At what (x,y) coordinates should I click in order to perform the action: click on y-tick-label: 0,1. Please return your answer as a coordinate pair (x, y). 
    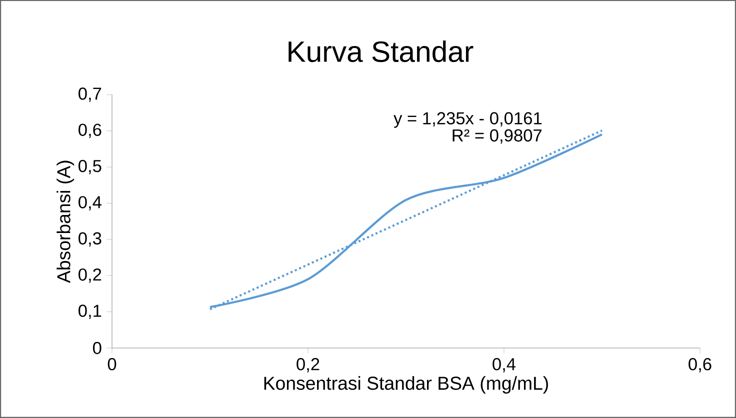
    Looking at the image, I should click on (90, 311).